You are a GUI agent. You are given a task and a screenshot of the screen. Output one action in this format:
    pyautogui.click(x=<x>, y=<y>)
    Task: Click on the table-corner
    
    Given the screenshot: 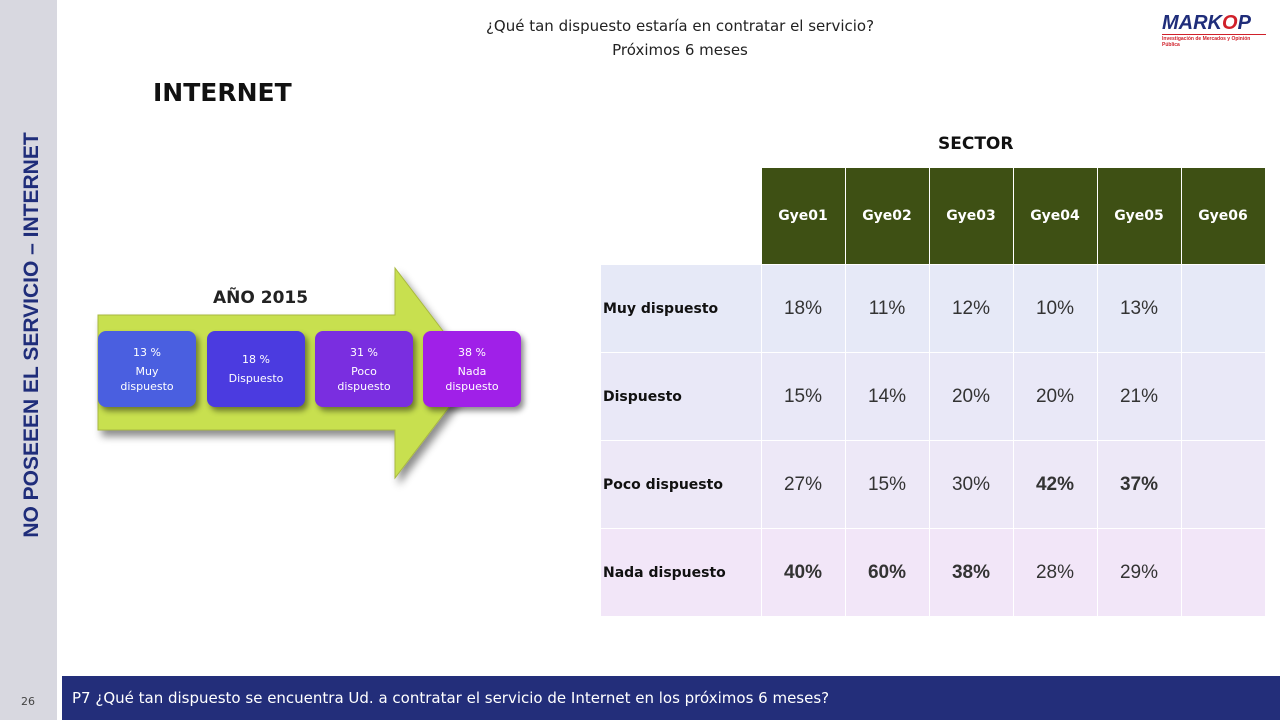 What is the action you would take?
    pyautogui.click(x=680, y=216)
    